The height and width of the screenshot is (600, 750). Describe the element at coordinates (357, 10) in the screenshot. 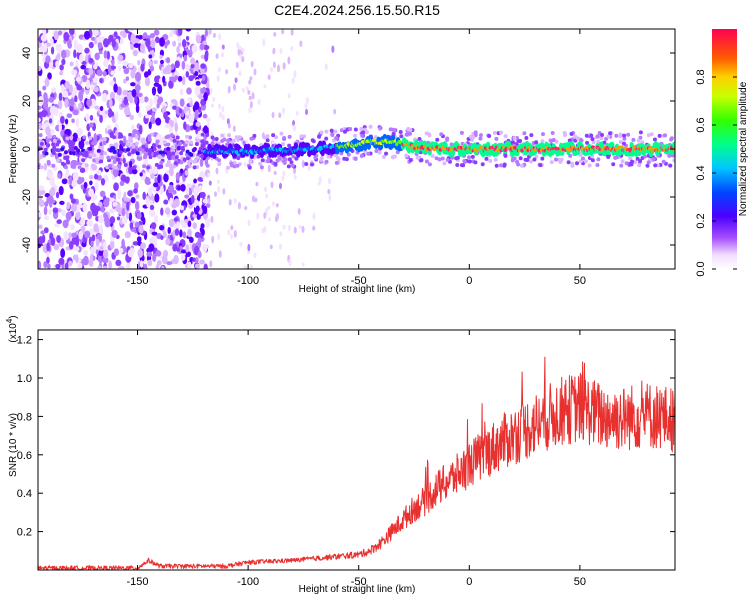

I see `chart-title: C2E4.2024.256.15.50.R15` at that location.